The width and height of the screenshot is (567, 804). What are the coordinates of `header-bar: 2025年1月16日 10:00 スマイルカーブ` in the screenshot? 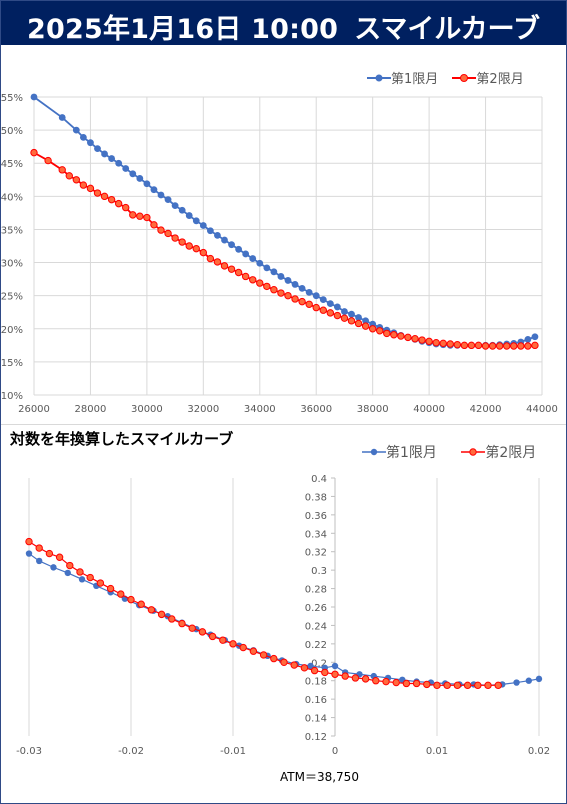 It's located at (283, 23).